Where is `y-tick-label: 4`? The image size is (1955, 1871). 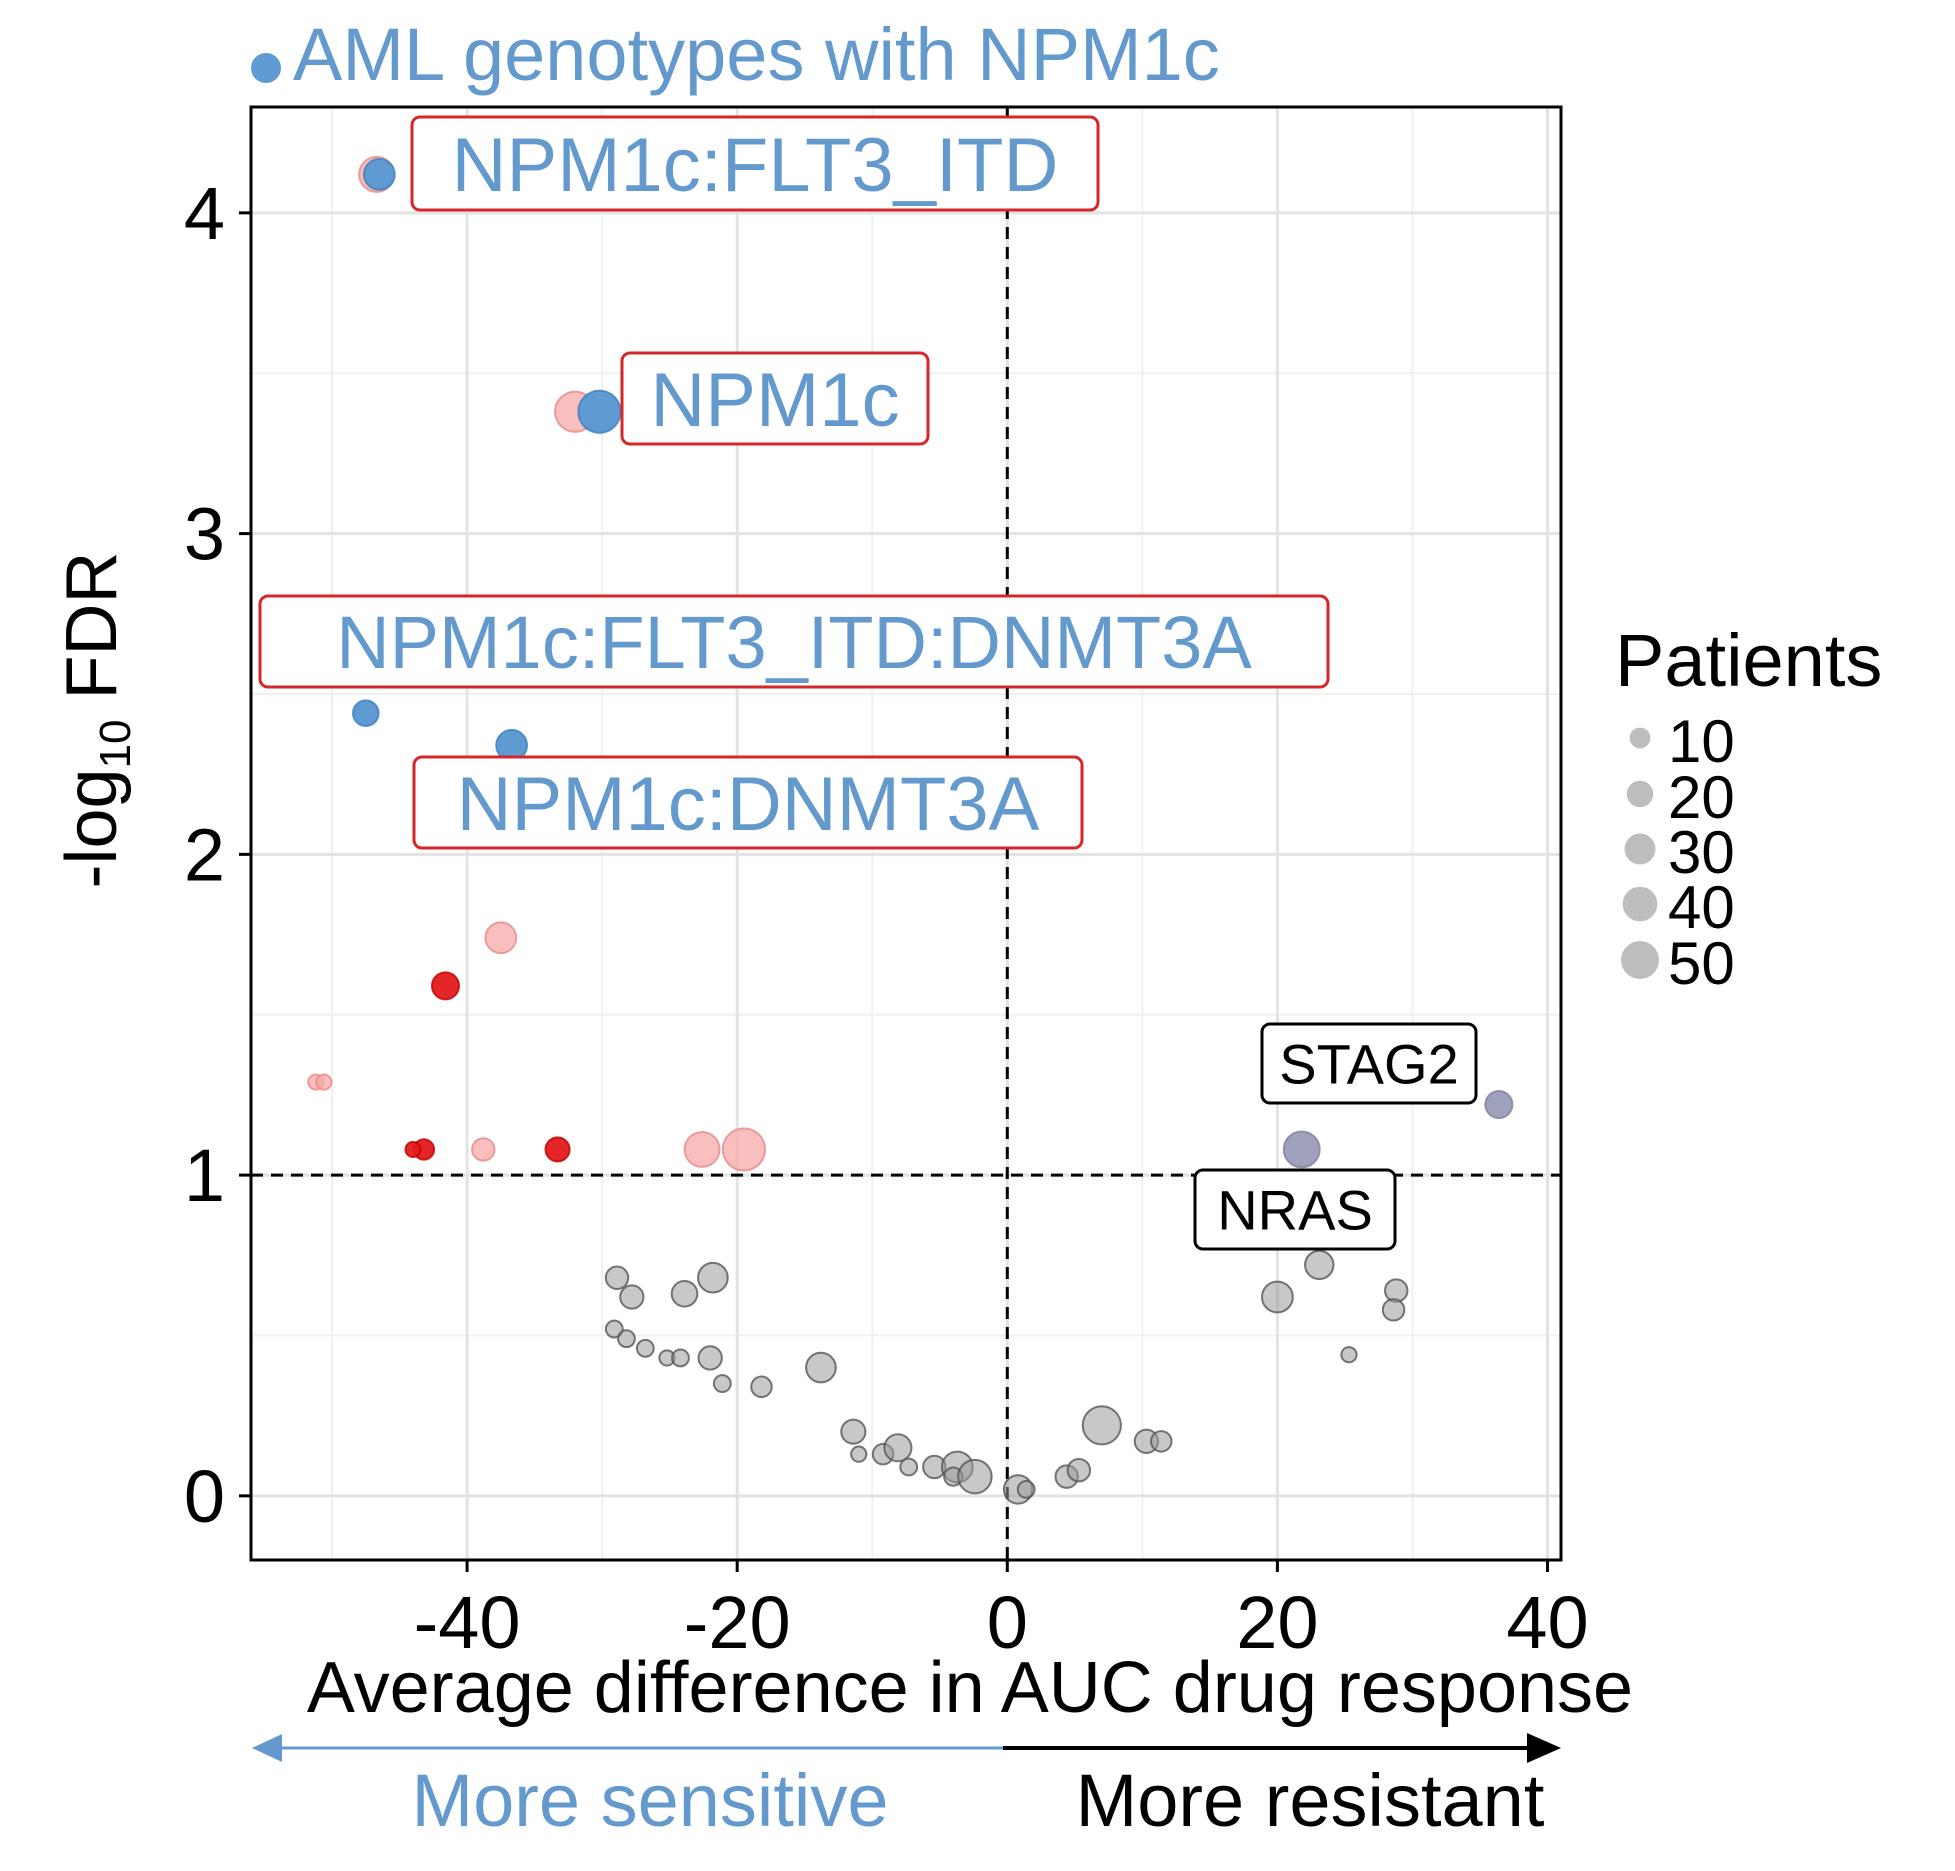
y-tick-label: 4 is located at coordinates (204, 213).